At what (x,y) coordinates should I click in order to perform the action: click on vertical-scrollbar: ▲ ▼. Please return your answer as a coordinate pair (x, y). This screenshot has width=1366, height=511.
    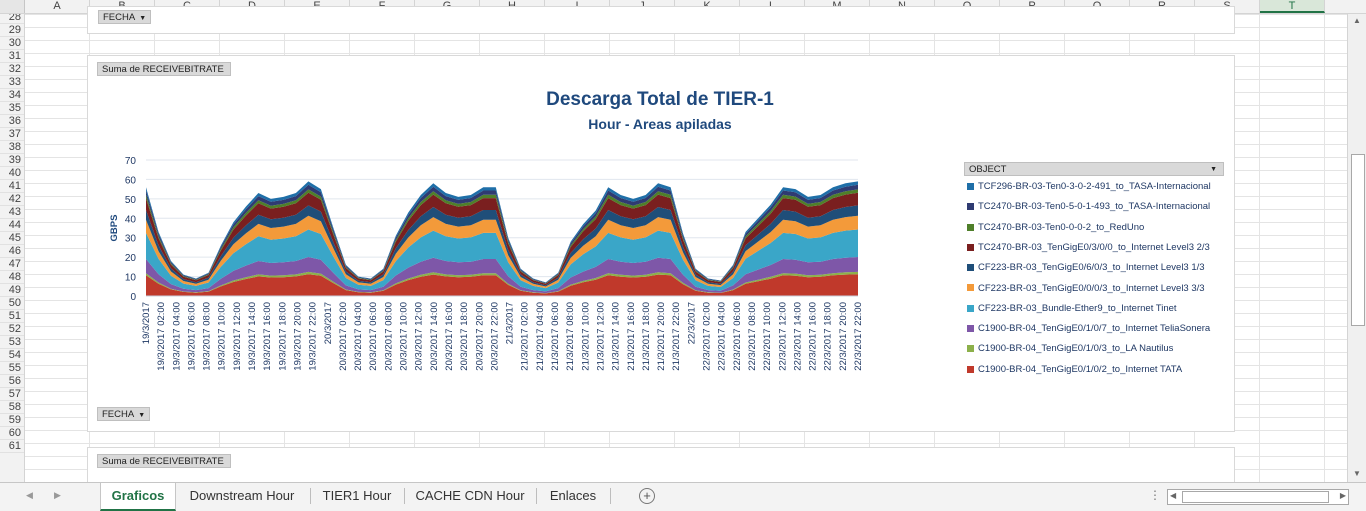
    Looking at the image, I should click on (1356, 248).